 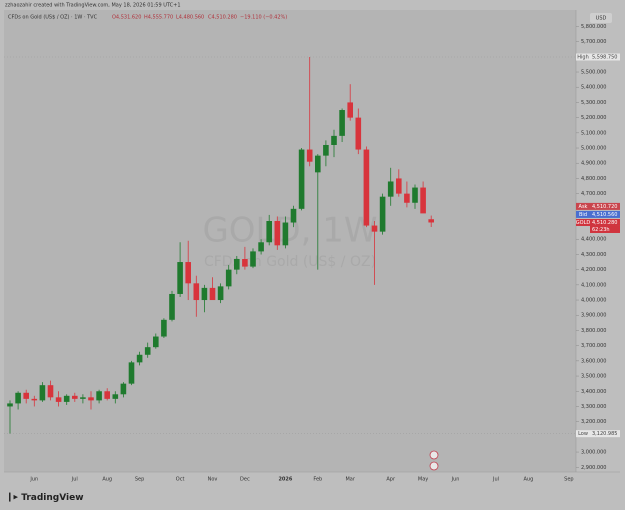 I want to click on currency: USD, so click(x=601, y=19).